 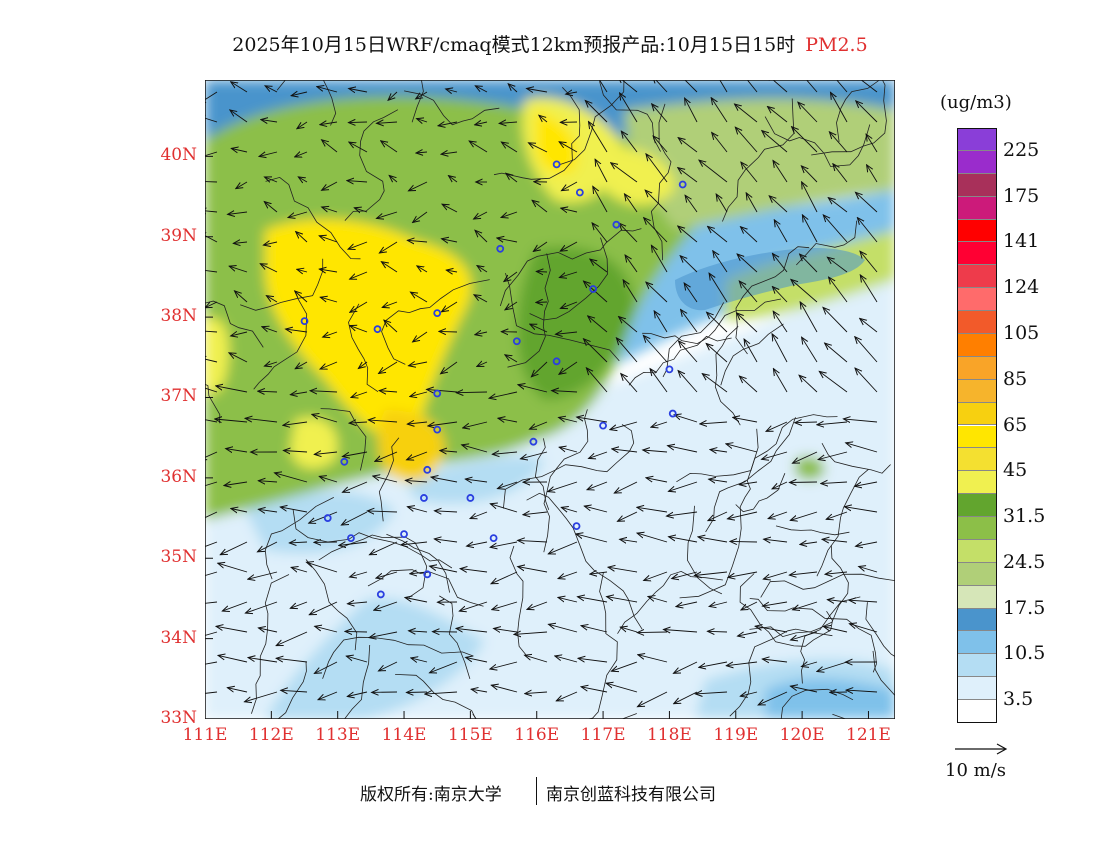 What do you see at coordinates (338, 735) in the screenshot?
I see `lon-label: 113E` at bounding box center [338, 735].